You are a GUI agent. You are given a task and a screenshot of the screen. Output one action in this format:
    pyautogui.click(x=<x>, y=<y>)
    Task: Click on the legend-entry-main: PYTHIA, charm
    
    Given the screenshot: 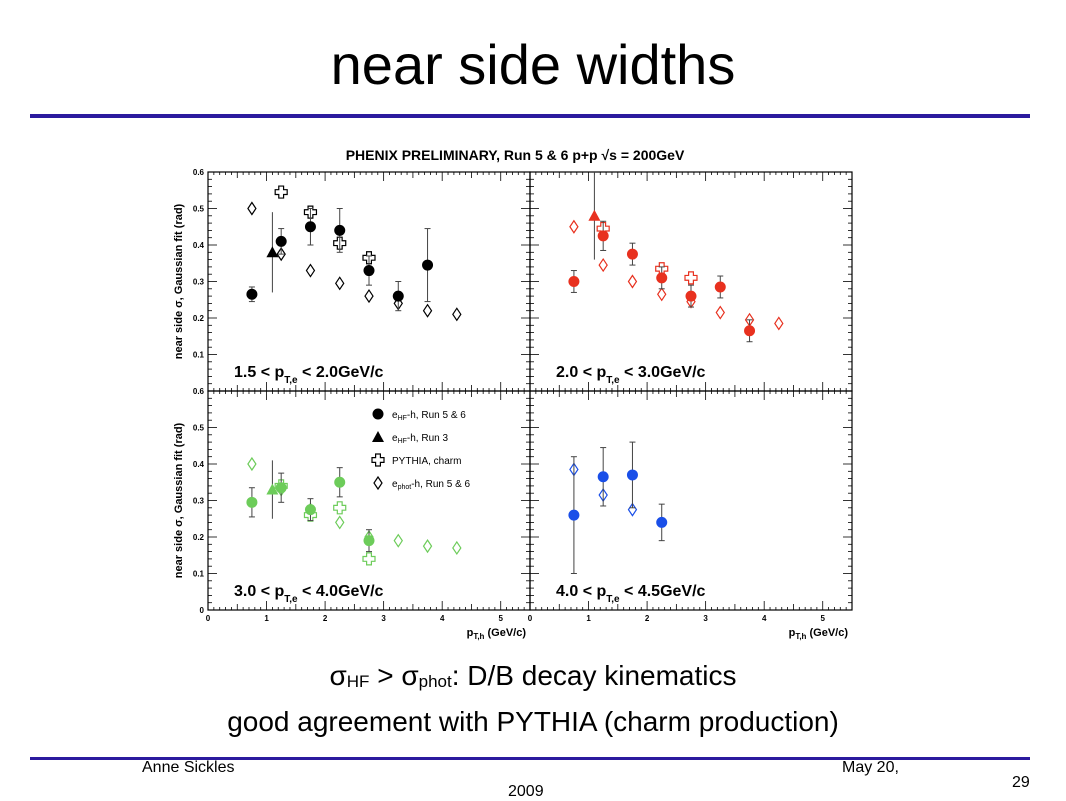 What is the action you would take?
    pyautogui.click(x=426, y=461)
    